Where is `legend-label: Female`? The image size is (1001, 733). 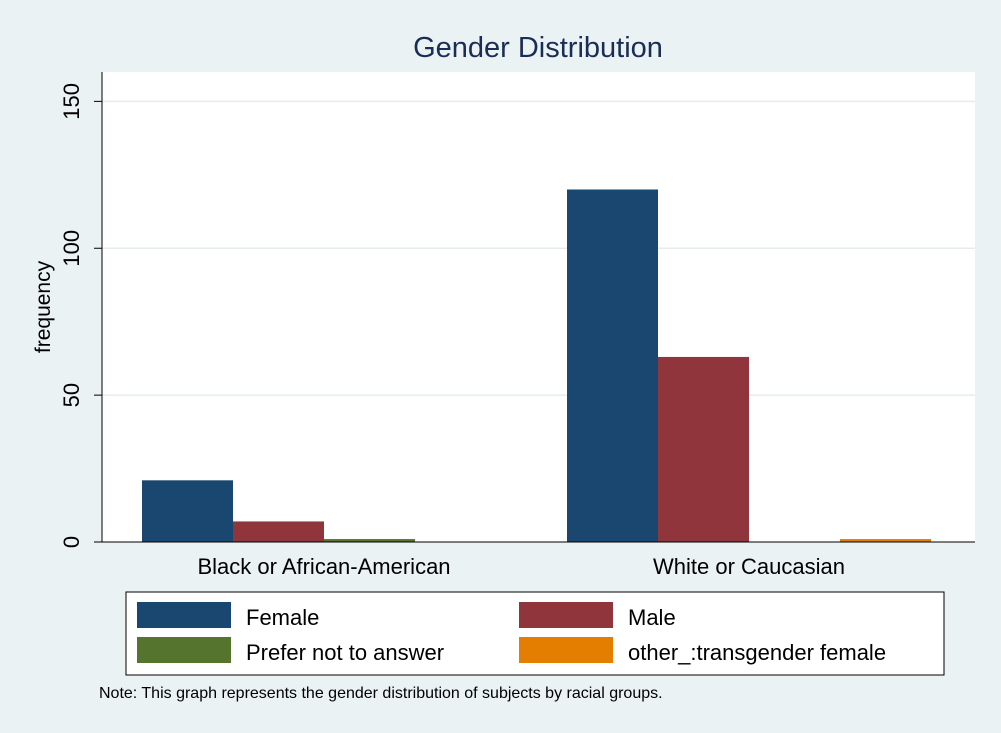
legend-label: Female is located at coordinates (282, 617).